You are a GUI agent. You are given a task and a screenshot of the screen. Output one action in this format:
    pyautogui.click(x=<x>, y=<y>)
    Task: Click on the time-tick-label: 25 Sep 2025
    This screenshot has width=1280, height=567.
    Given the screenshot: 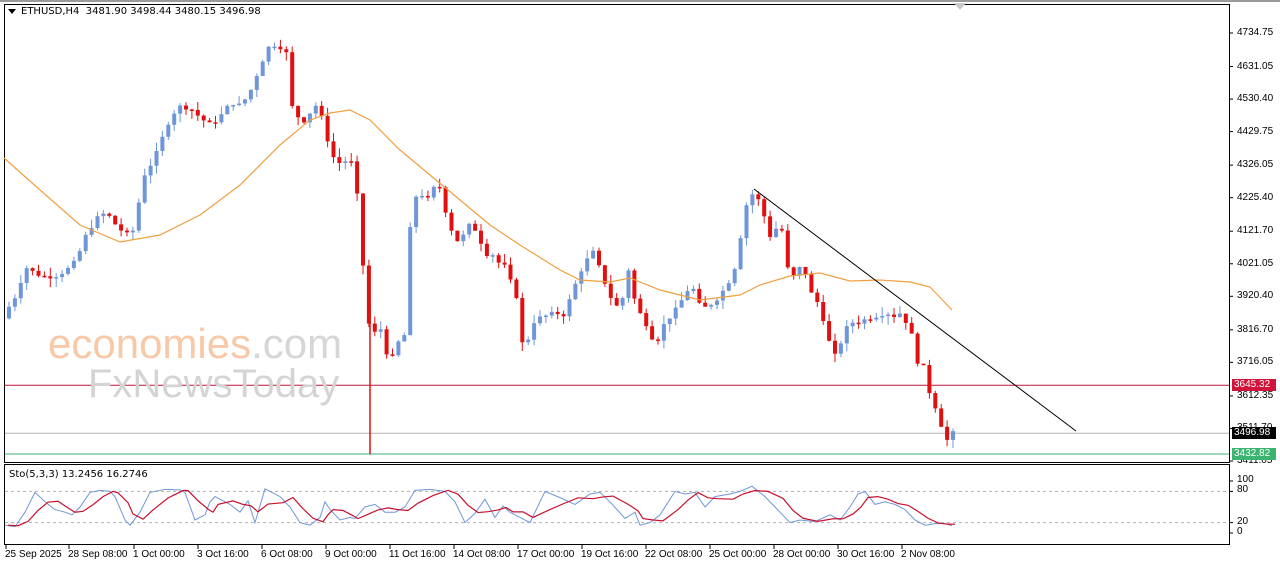 What is the action you would take?
    pyautogui.click(x=33, y=554)
    